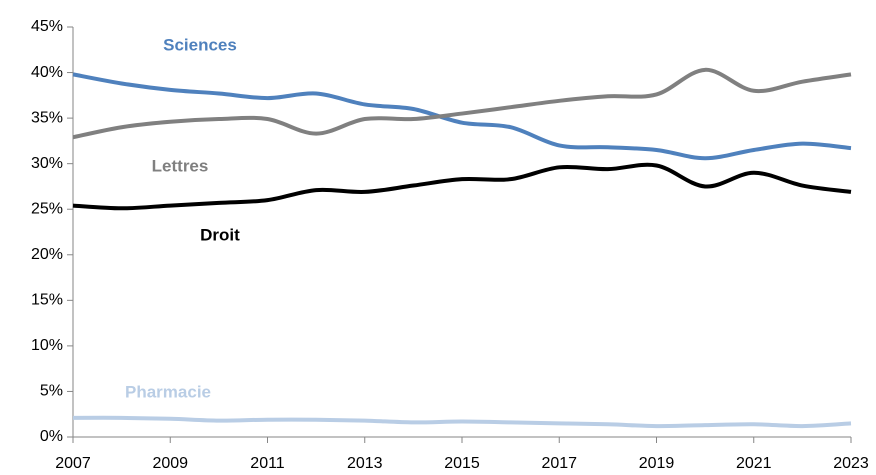 The width and height of the screenshot is (876, 475). What do you see at coordinates (47, 72) in the screenshot?
I see `y-tick-label: 40%` at bounding box center [47, 72].